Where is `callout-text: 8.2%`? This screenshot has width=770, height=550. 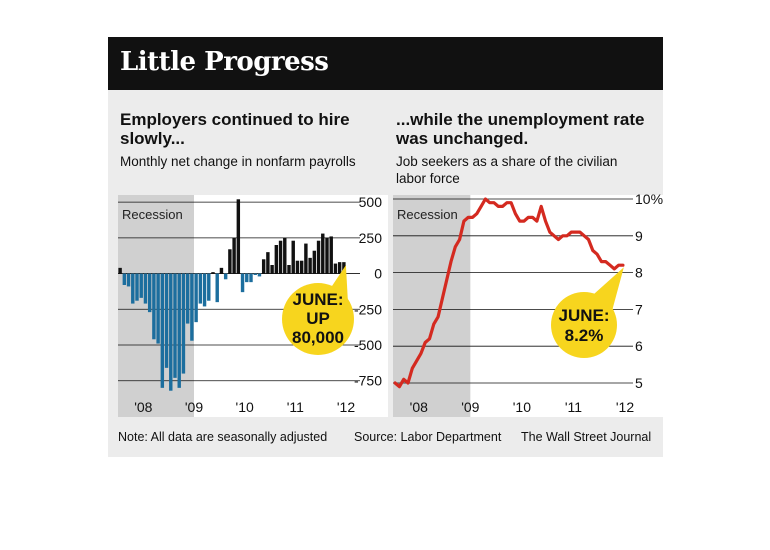 callout-text: 8.2% is located at coordinates (584, 335).